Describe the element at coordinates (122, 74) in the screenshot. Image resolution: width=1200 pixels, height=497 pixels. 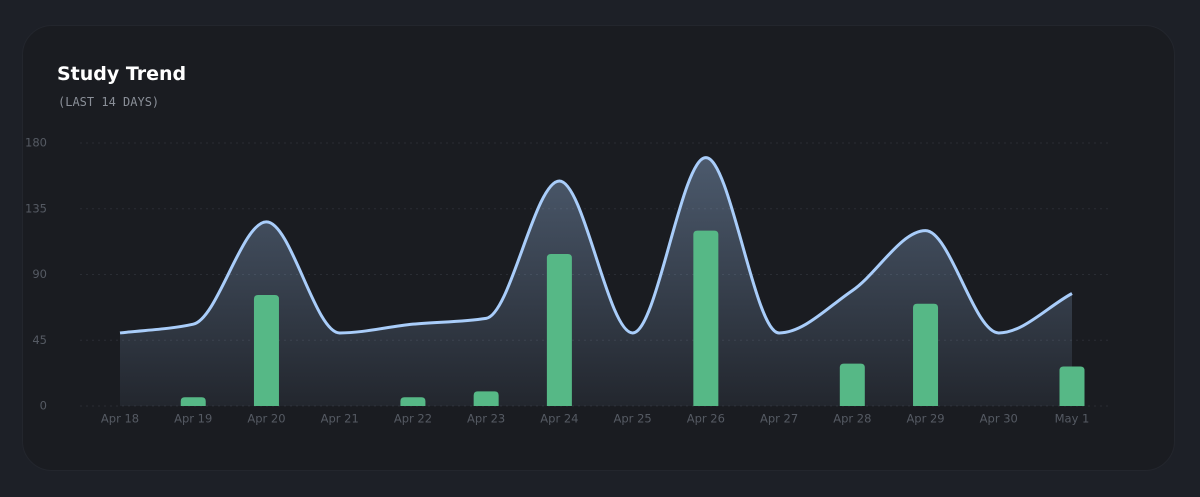
I see `chart-title: Study Trend` at that location.